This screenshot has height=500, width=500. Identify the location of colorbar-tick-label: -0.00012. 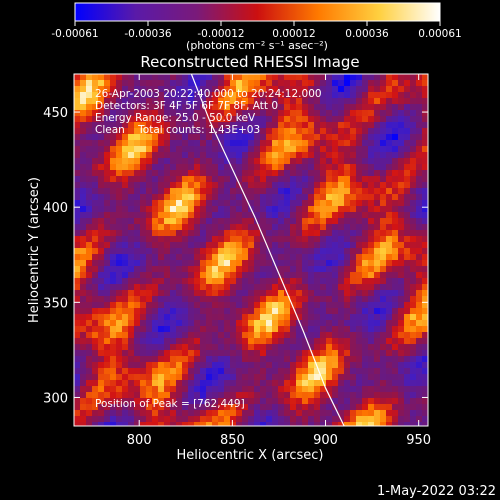
(220, 34).